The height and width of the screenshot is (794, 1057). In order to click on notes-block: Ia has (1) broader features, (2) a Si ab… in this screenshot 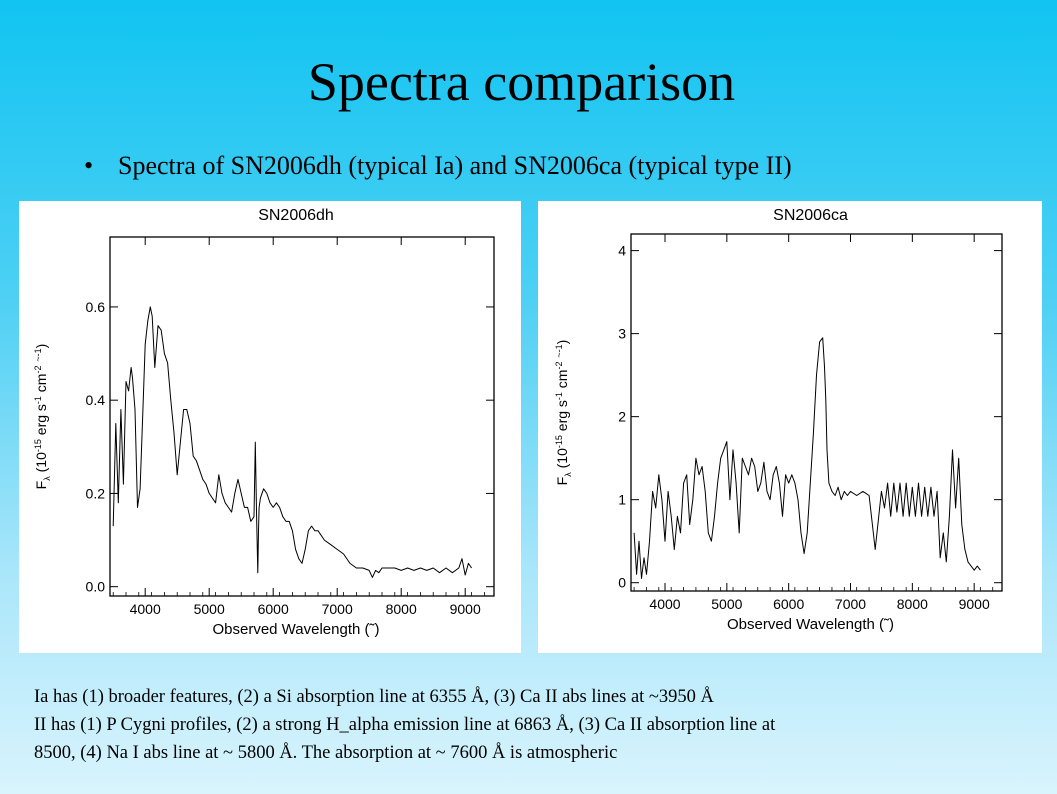, I will do `click(539, 725)`.